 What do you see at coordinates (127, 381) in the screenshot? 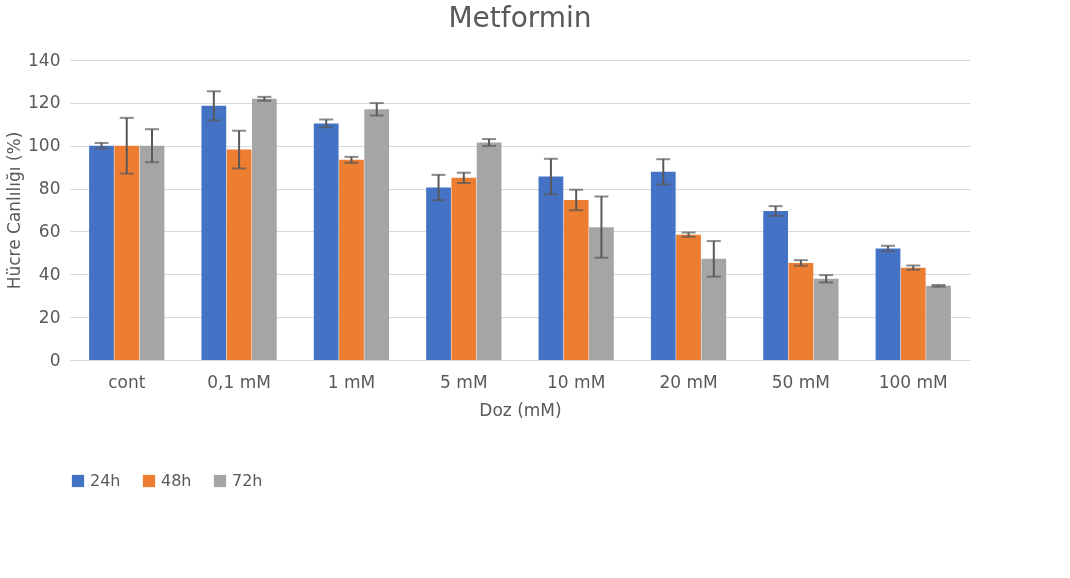
I see `x-tick-label: cont` at bounding box center [127, 381].